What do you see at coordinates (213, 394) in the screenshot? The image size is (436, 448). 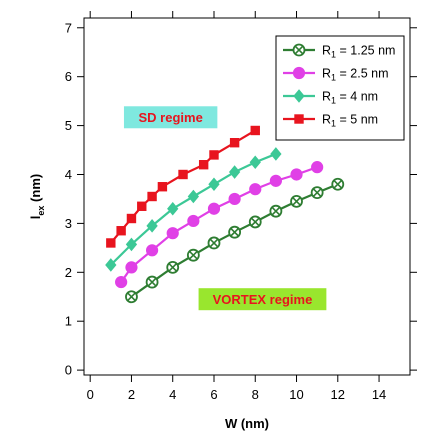 I see `x-tick-label: 6` at bounding box center [213, 394].